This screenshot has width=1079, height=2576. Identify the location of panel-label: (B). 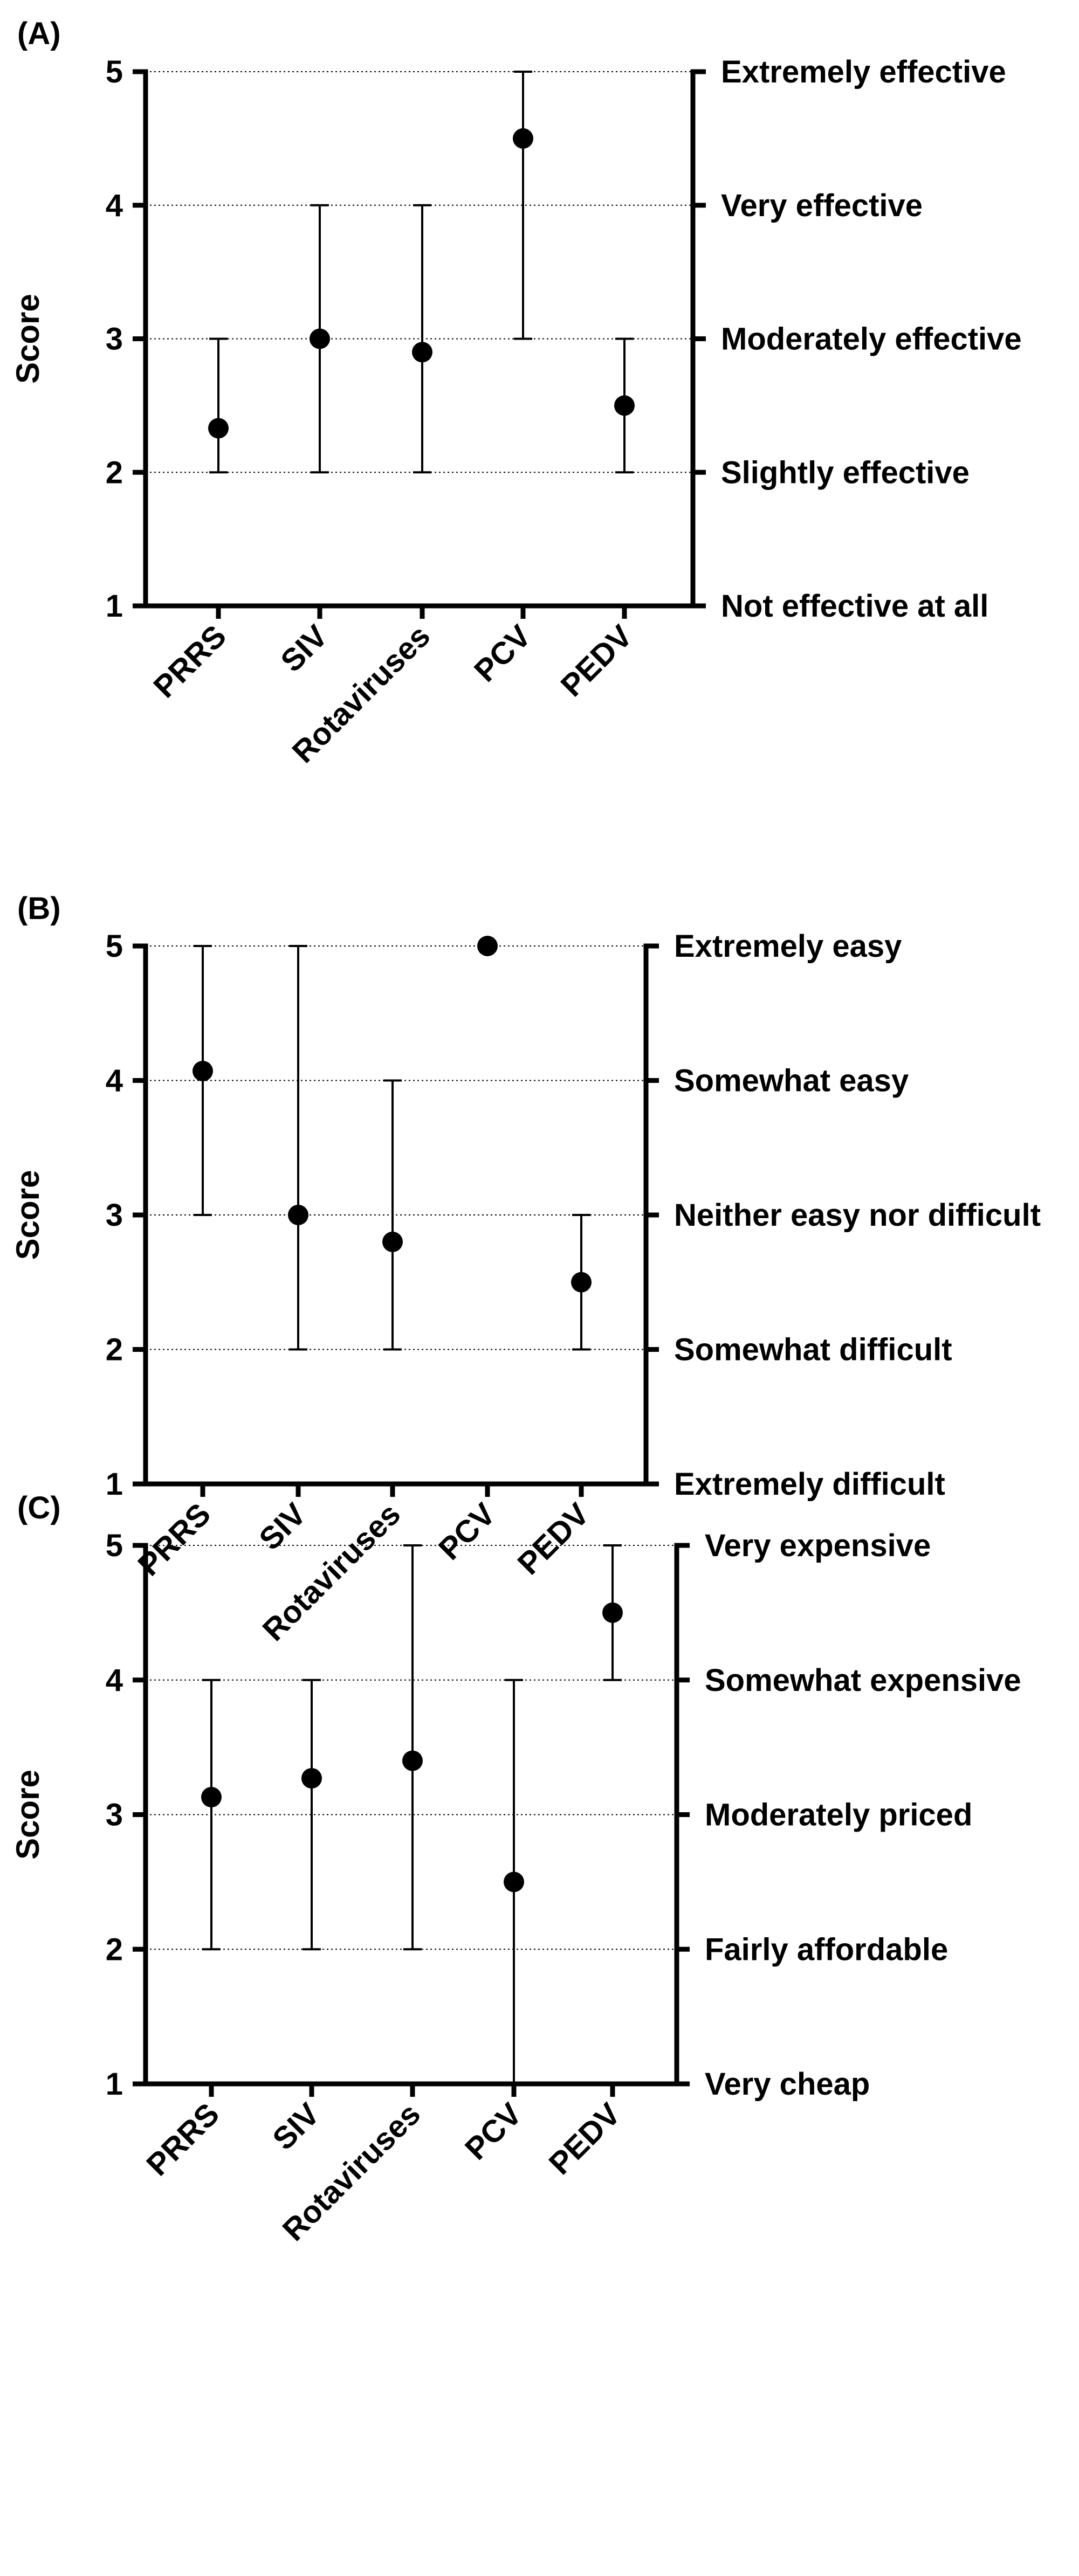
(39, 908).